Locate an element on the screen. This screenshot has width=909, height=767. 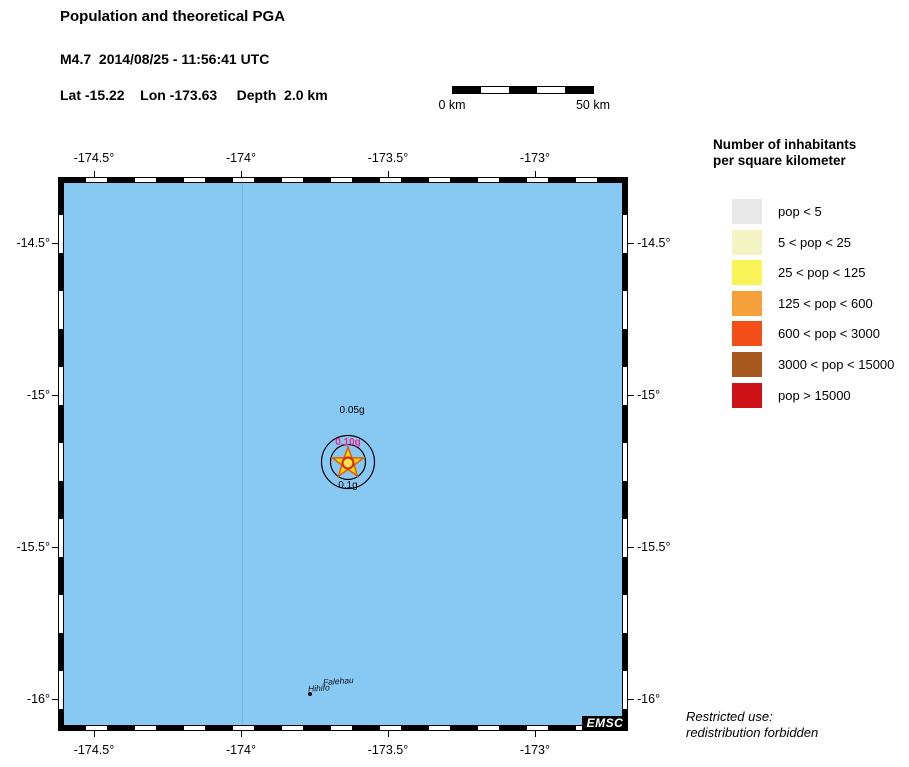
legend-label: 125 < pop < 600 is located at coordinates (825, 303).